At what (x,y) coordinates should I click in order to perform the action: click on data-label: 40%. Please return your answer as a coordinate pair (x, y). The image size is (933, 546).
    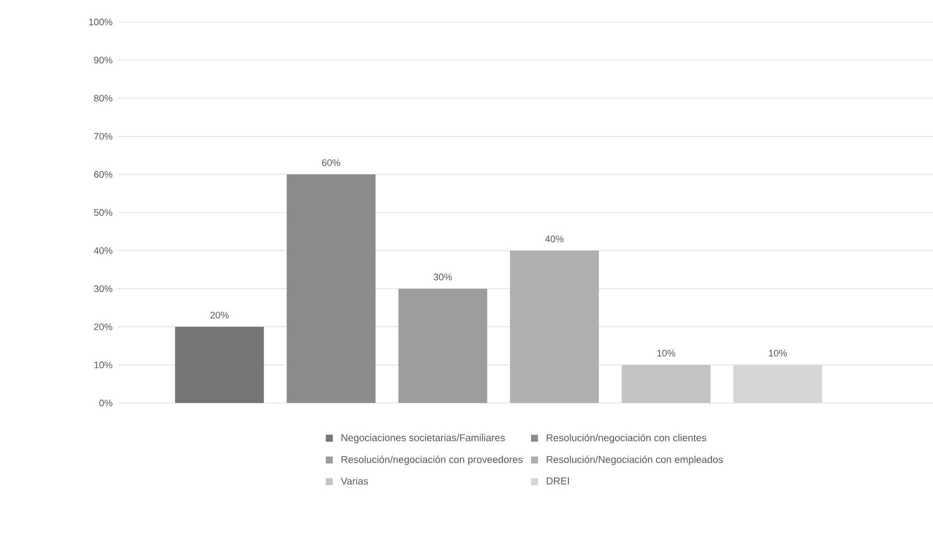
    Looking at the image, I should click on (554, 239).